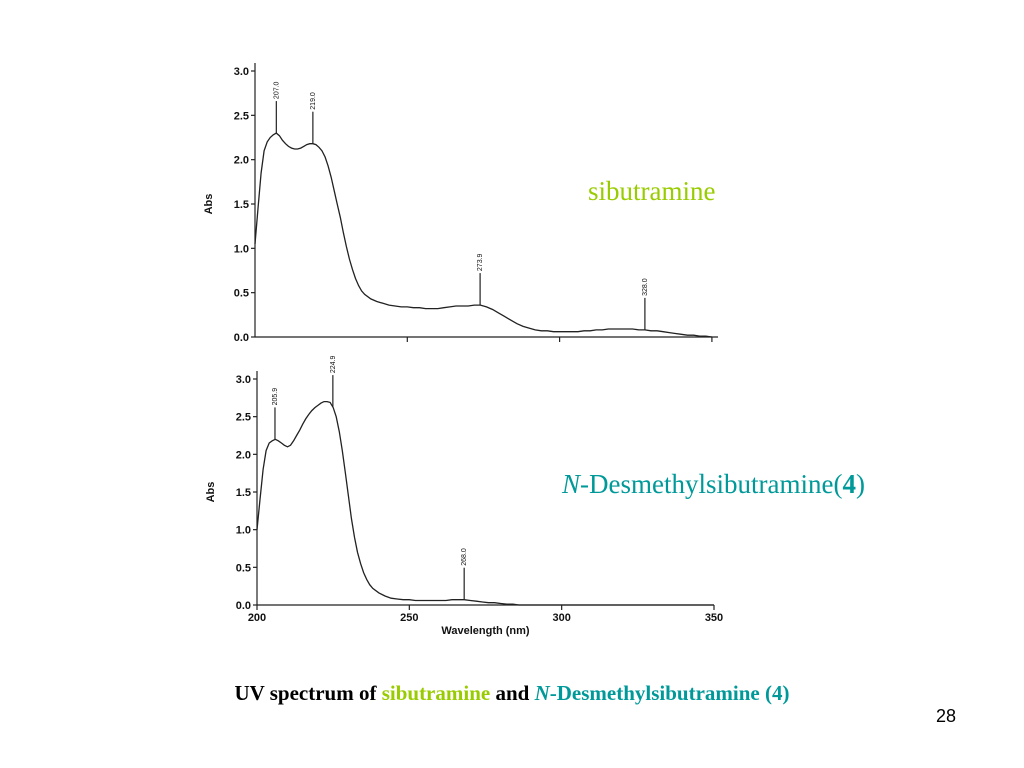 This screenshot has height=768, width=1024. Describe the element at coordinates (542, 693) in the screenshot. I see `caption-n-italic: N` at that location.